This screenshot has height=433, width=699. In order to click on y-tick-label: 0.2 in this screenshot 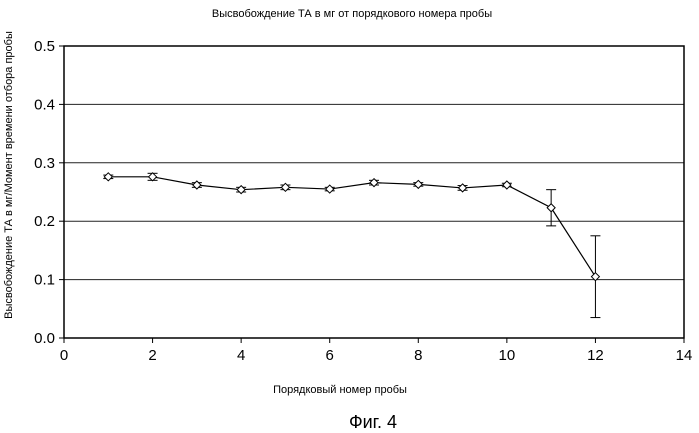, I will do `click(44, 221)`.